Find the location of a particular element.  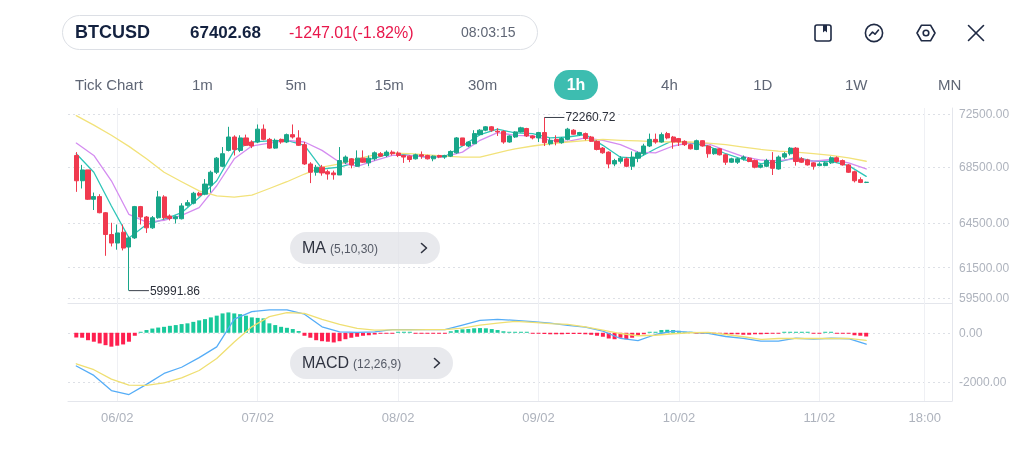

text: 1h is located at coordinates (576, 85).